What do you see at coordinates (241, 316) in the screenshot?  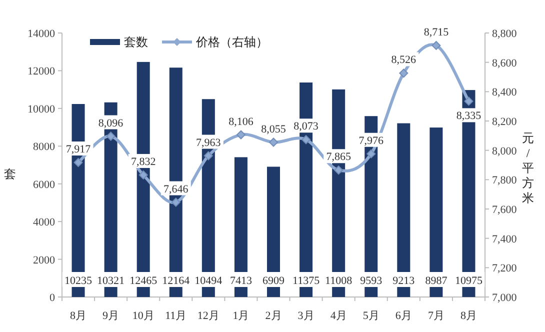 I see `x-tick-label: 1月` at bounding box center [241, 316].